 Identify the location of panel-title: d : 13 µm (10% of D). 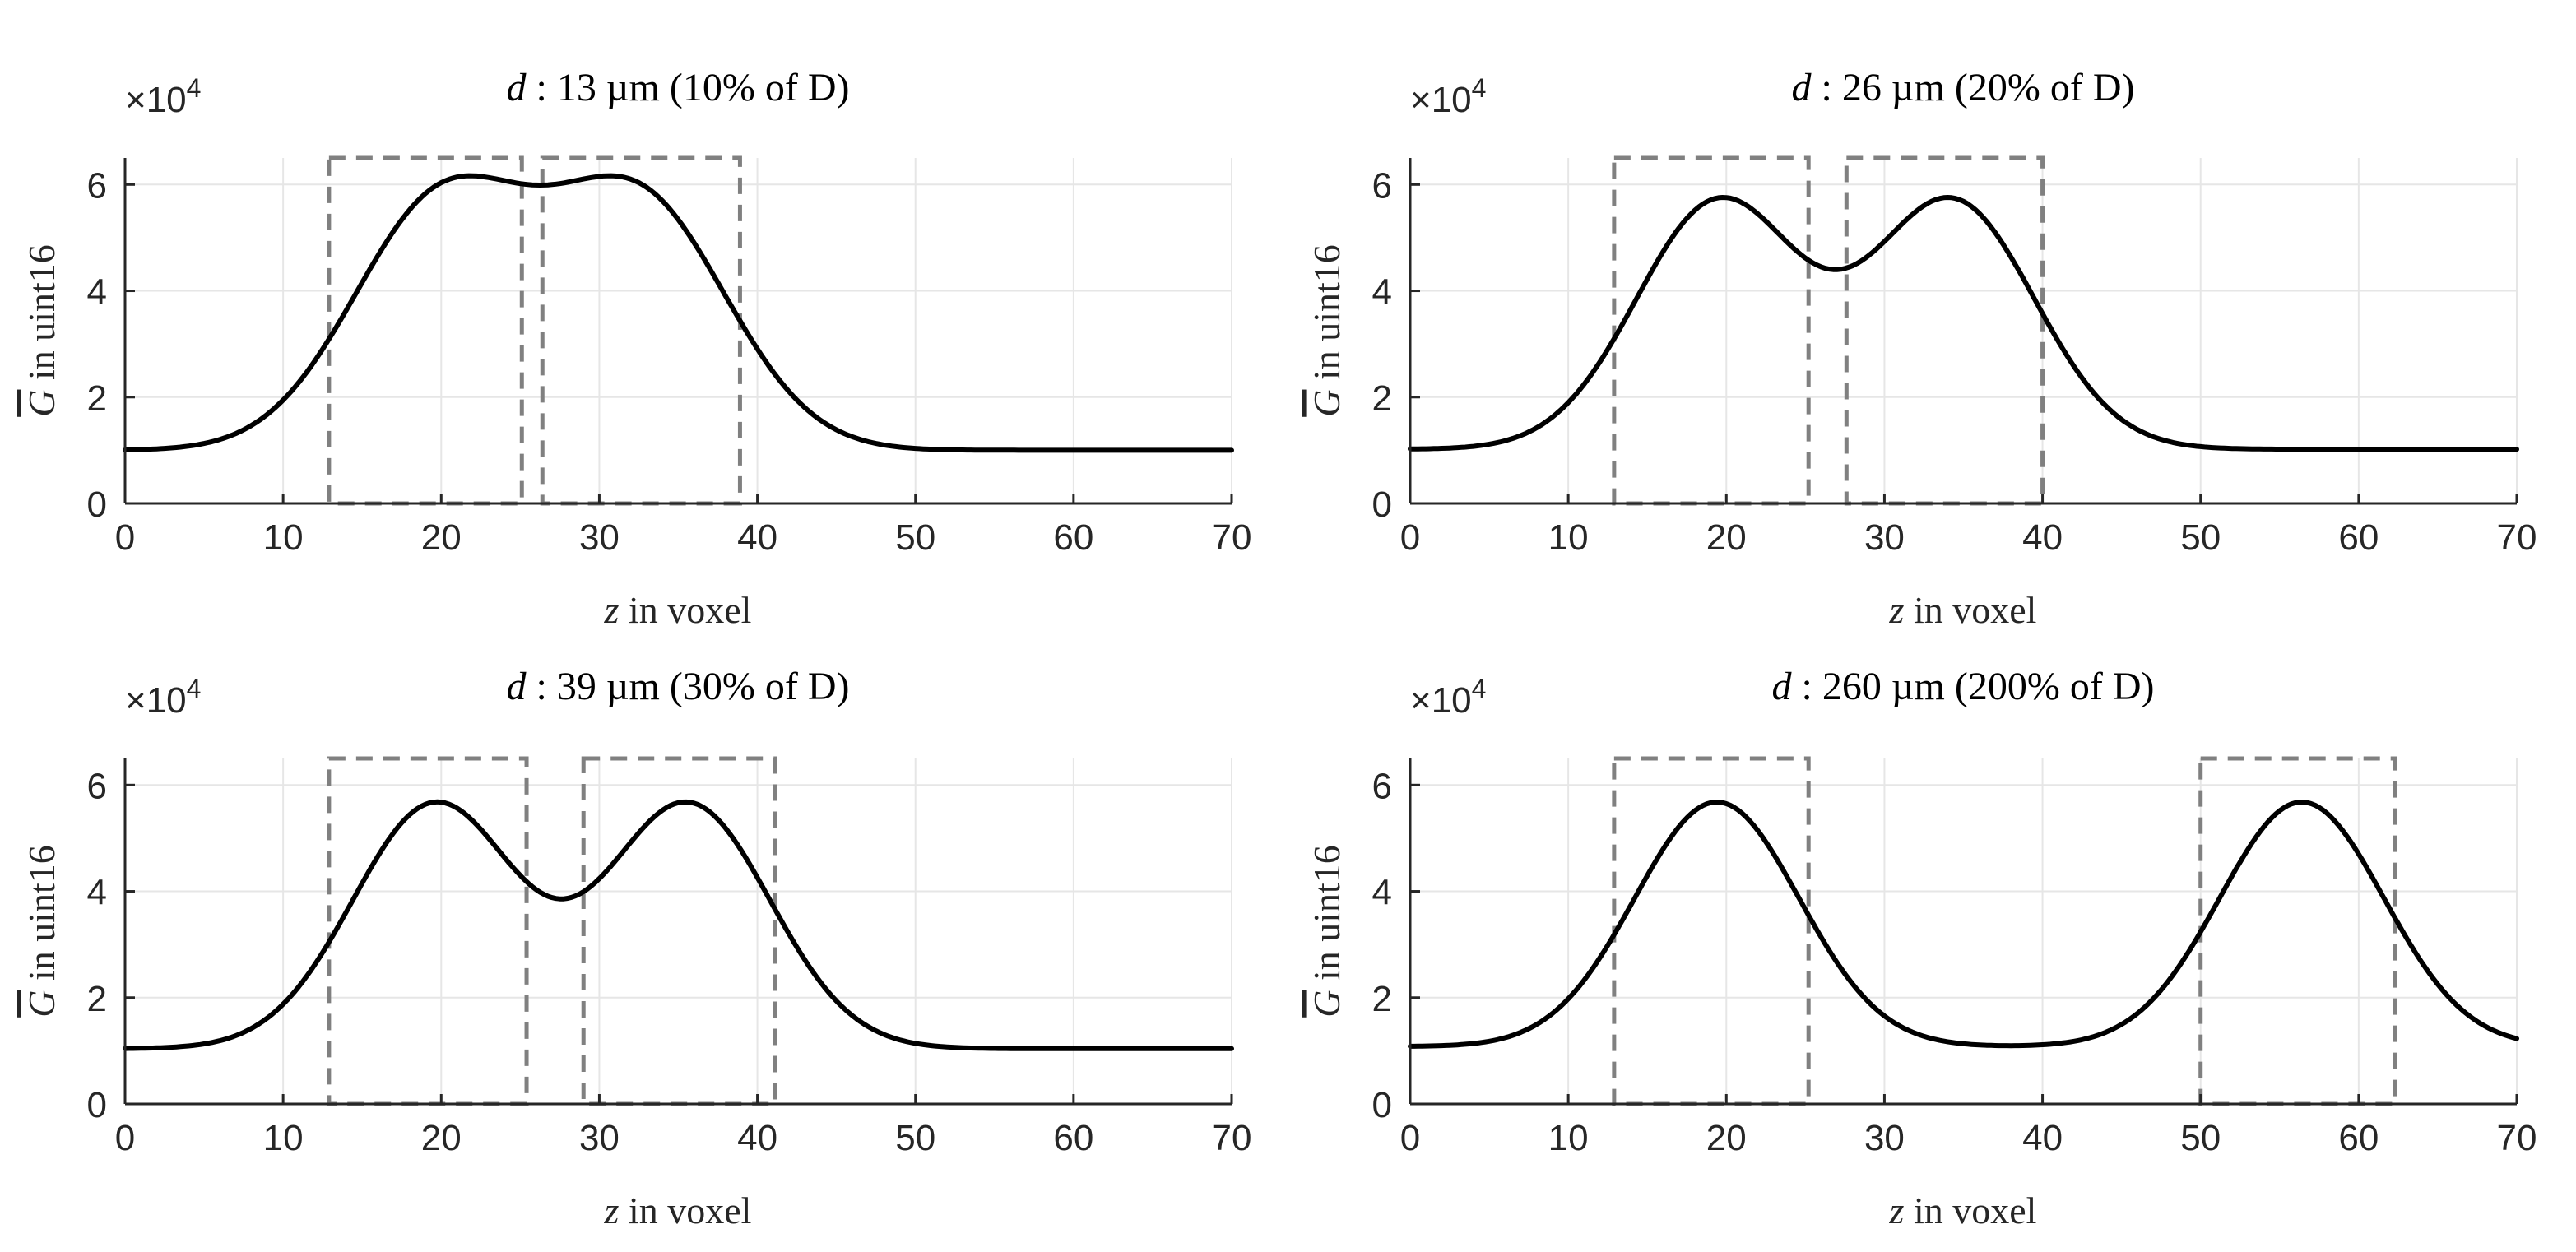
(678, 87).